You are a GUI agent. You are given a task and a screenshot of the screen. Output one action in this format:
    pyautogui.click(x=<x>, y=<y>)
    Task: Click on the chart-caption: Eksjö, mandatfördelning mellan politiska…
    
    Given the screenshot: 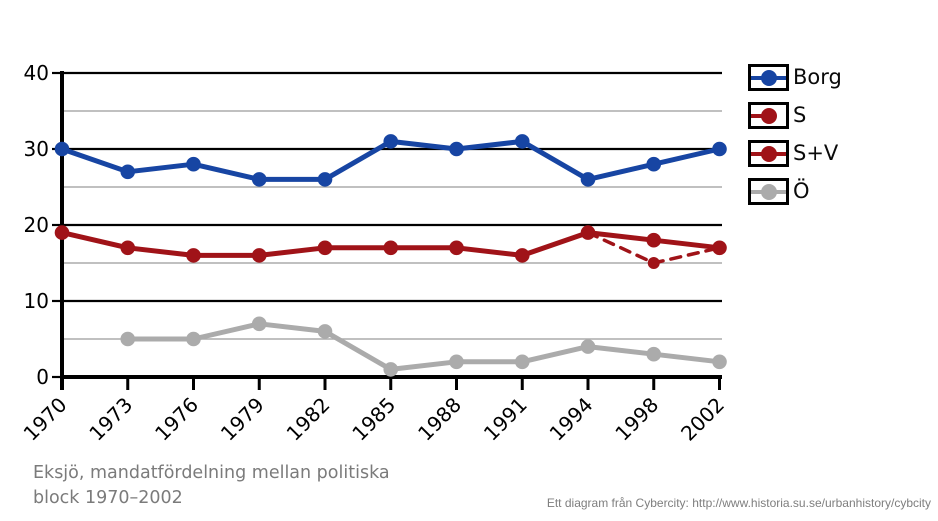 What is the action you would take?
    pyautogui.click(x=211, y=486)
    